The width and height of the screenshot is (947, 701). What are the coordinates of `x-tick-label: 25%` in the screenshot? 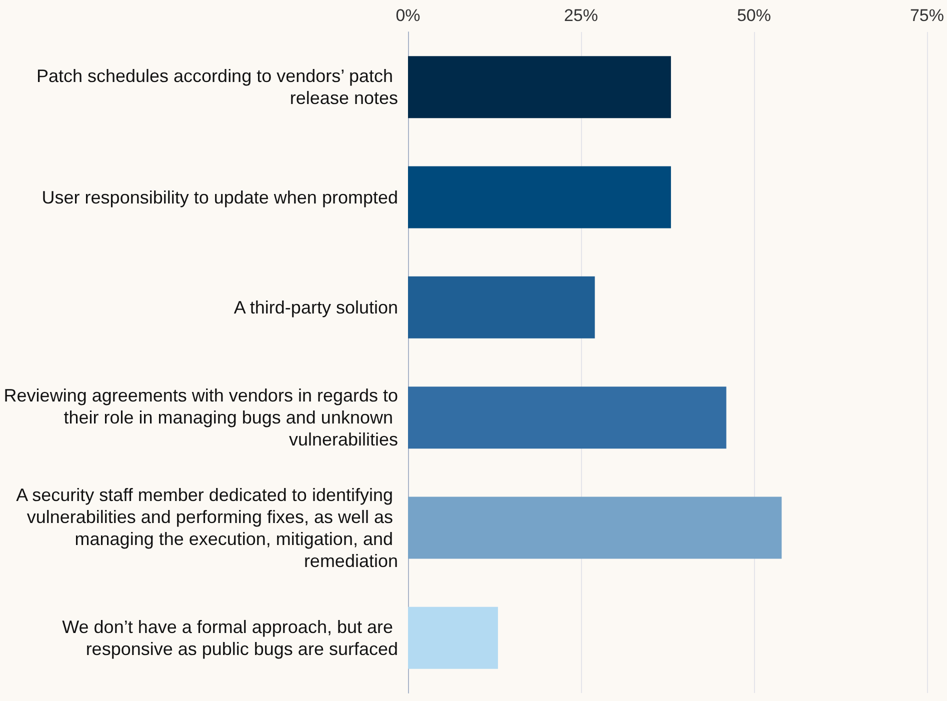 It's located at (581, 15).